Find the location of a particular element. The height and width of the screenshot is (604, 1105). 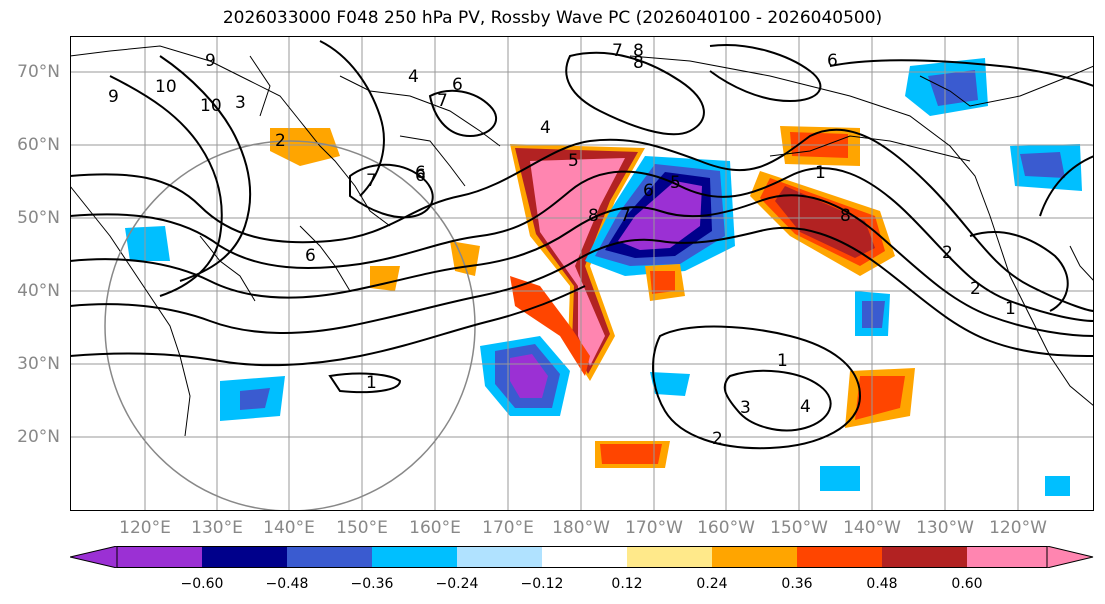

lon-label: 150°W is located at coordinates (799, 528).